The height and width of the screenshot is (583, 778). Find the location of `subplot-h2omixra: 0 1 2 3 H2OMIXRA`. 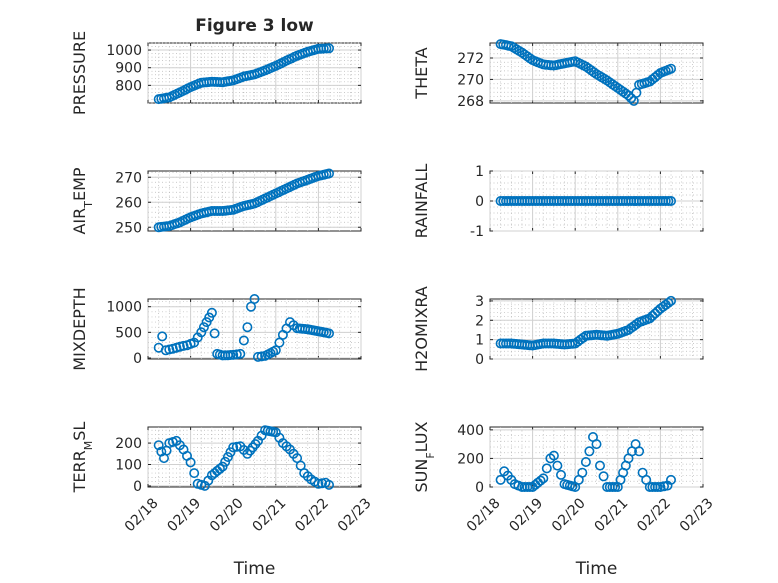

subplot-h2omixra: 0 1 2 3 H2OMIXRA is located at coordinates (558, 329).